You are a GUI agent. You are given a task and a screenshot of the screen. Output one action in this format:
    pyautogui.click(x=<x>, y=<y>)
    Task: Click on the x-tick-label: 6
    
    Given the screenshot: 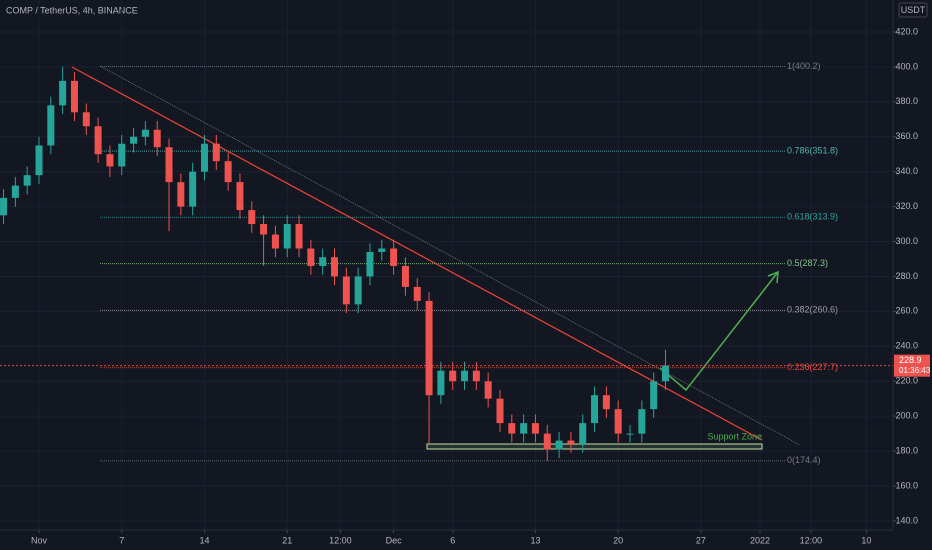 What is the action you would take?
    pyautogui.click(x=452, y=540)
    